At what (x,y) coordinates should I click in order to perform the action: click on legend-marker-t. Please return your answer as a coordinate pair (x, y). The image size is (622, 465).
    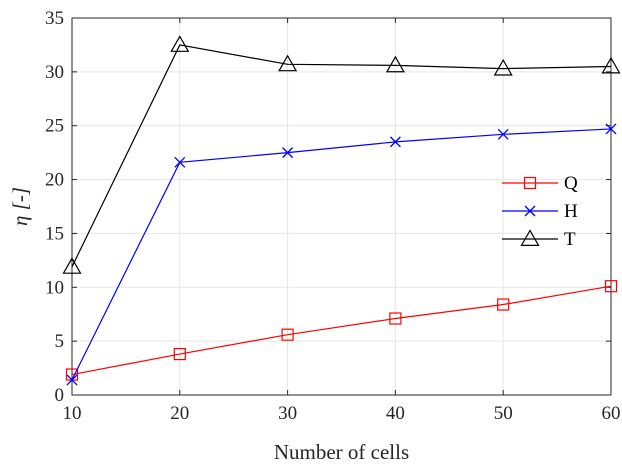
    Looking at the image, I should click on (530, 237).